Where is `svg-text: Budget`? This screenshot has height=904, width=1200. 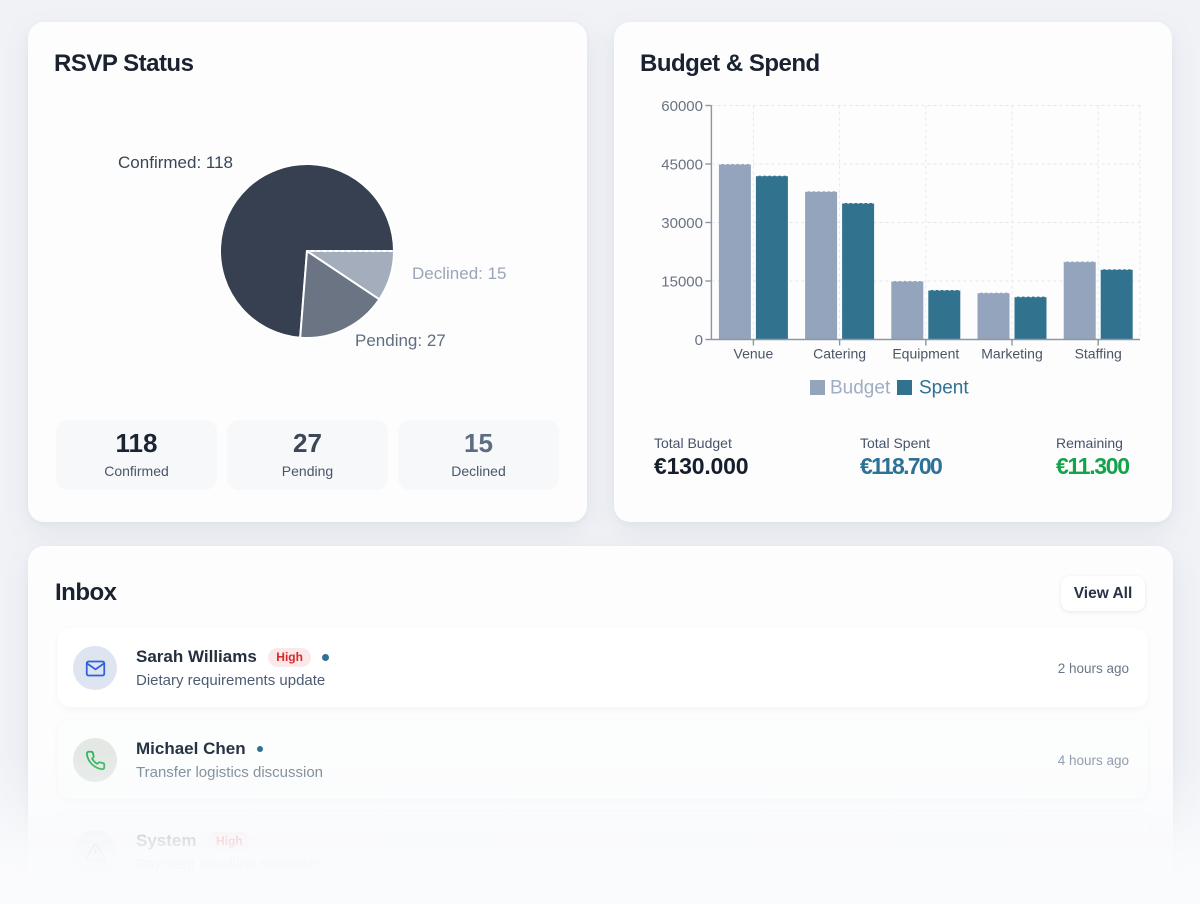 svg-text: Budget is located at coordinates (860, 388).